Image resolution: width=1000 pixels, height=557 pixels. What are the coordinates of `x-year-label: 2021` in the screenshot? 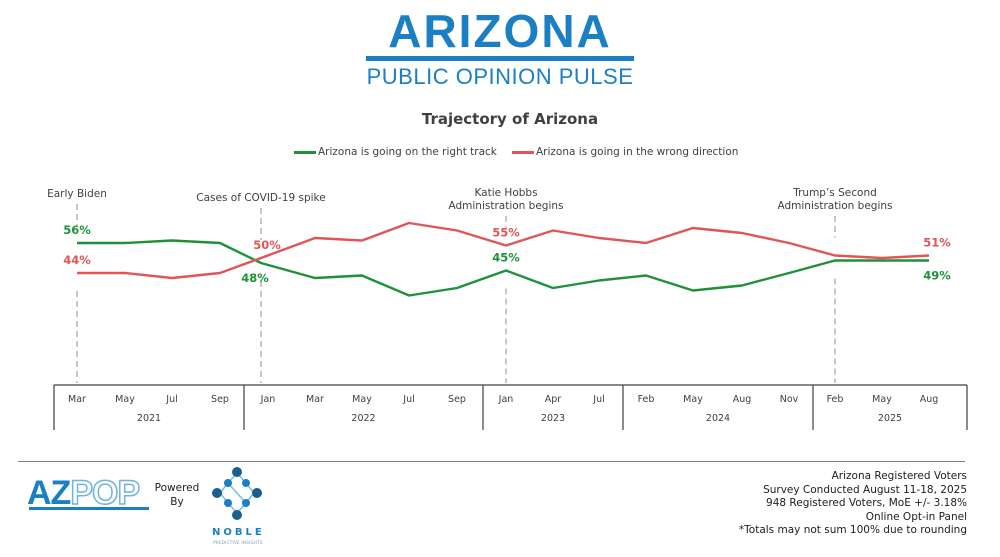 It's located at (149, 418).